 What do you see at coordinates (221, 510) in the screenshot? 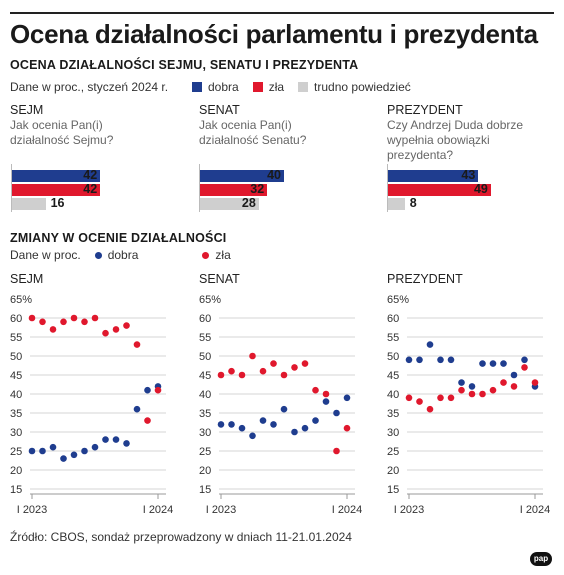
I see `x-tick-label: I 2023` at bounding box center [221, 510].